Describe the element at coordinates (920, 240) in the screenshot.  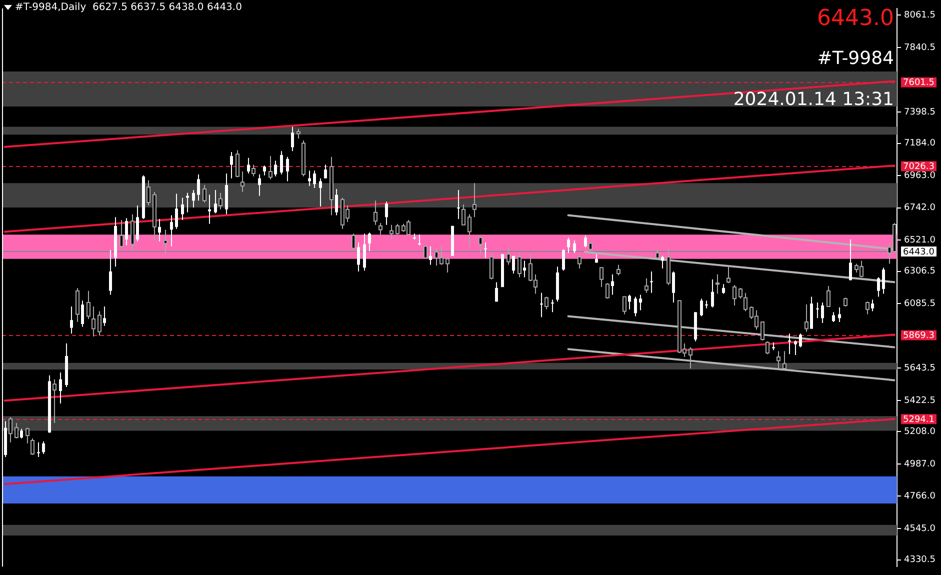
I see `y-tick-label: 6521.0` at that location.